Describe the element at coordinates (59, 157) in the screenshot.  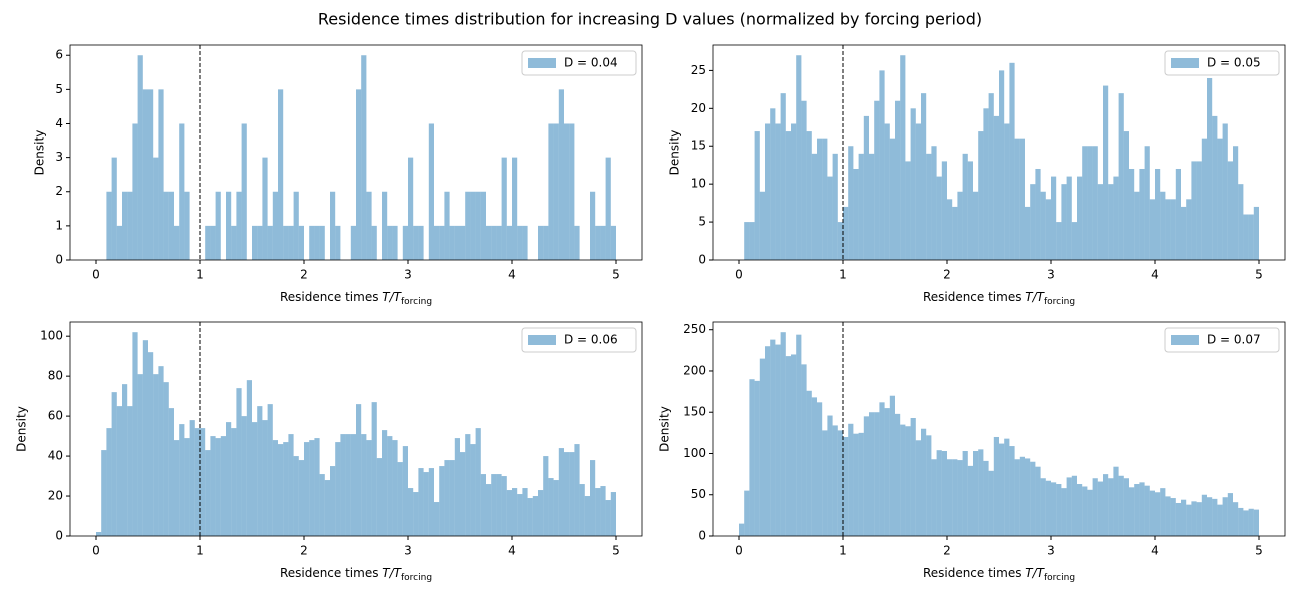
I see `y-tick-label: 3` at that location.